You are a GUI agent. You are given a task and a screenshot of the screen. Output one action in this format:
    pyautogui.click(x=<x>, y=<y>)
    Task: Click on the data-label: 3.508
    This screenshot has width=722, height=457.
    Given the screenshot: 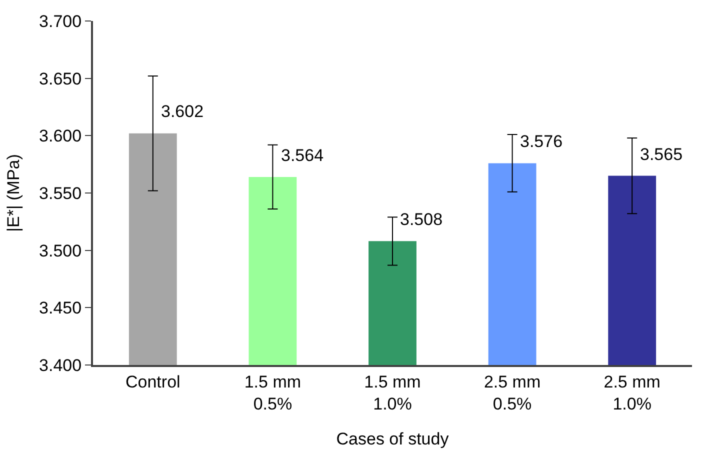 What is the action you would take?
    pyautogui.click(x=421, y=219)
    